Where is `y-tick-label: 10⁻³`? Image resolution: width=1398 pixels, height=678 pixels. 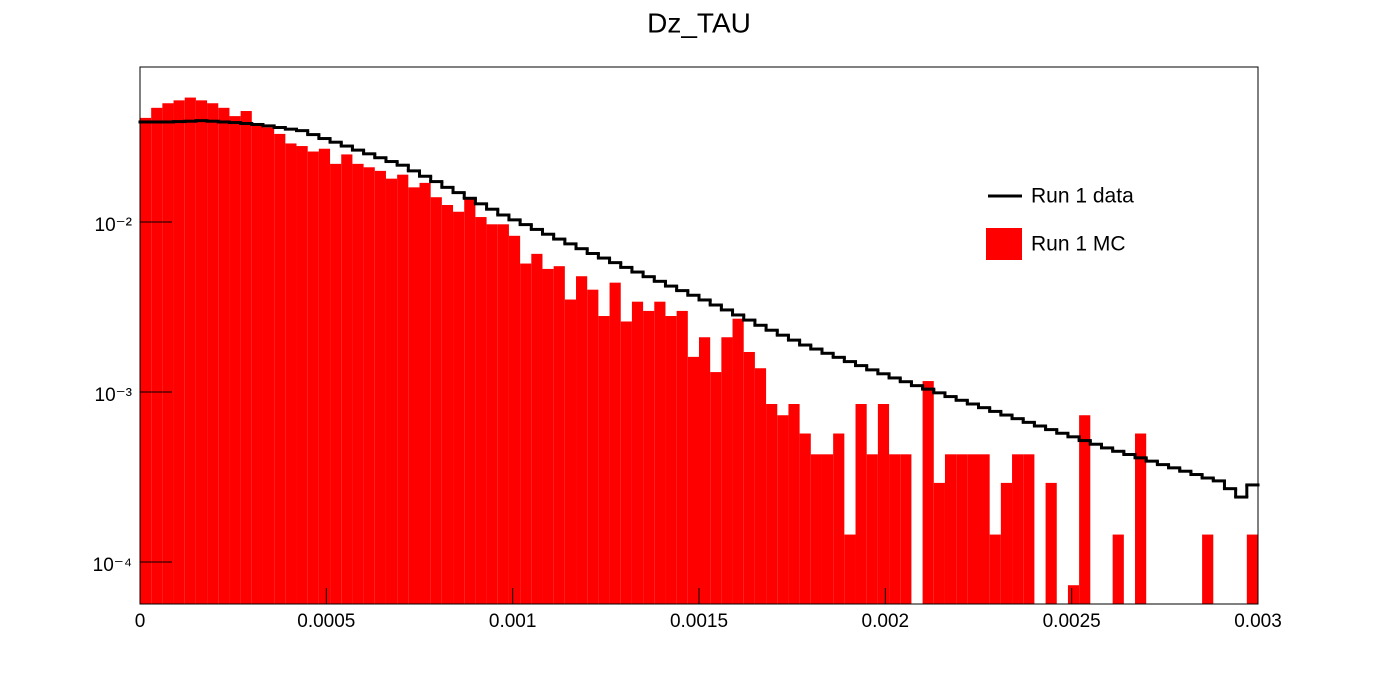 y-tick-label: 10⁻³ is located at coordinates (114, 395).